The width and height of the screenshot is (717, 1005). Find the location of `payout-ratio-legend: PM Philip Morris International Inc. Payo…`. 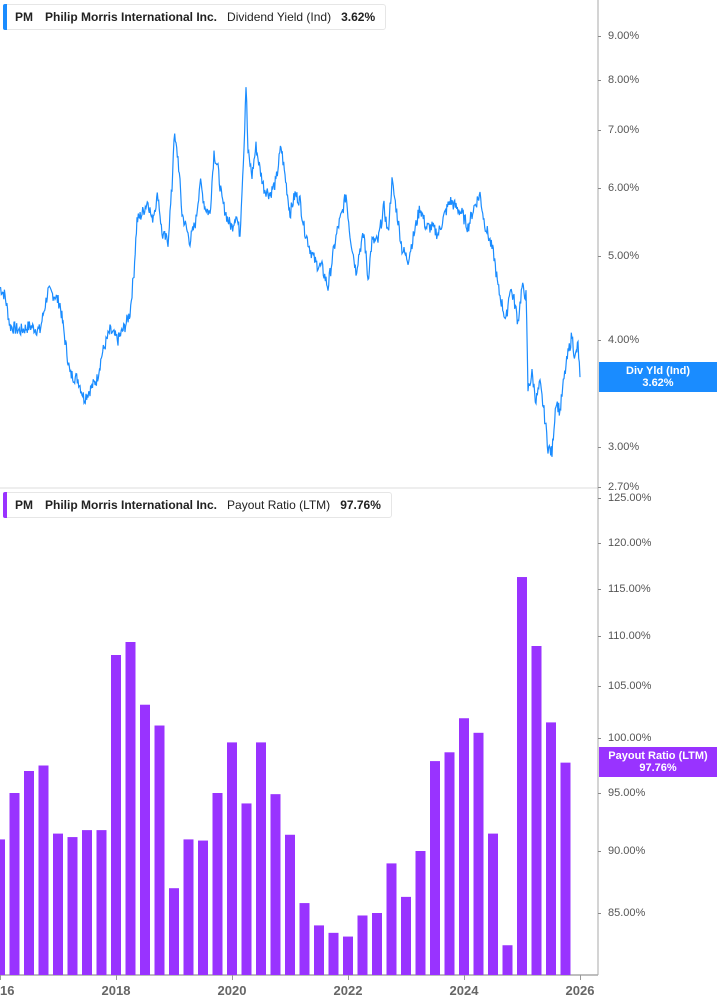

payout-ratio-legend: PM Philip Morris International Inc. Payo… is located at coordinates (197, 505).